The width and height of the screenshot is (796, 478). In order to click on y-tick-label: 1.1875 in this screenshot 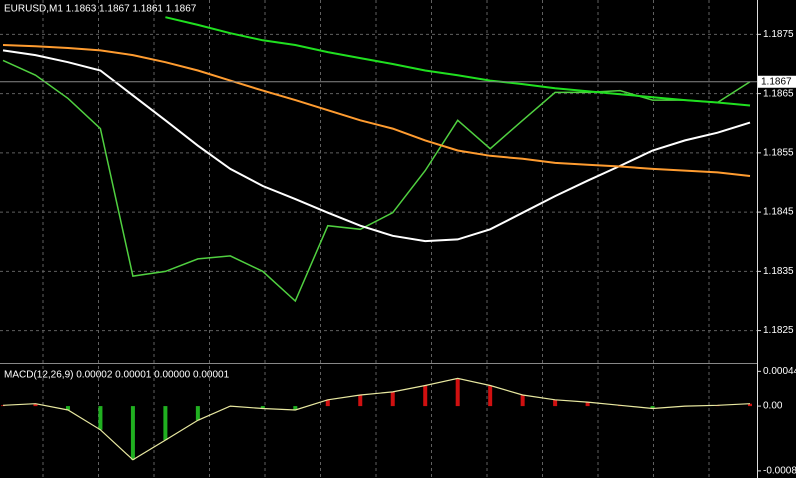, I will do `click(778, 34)`.